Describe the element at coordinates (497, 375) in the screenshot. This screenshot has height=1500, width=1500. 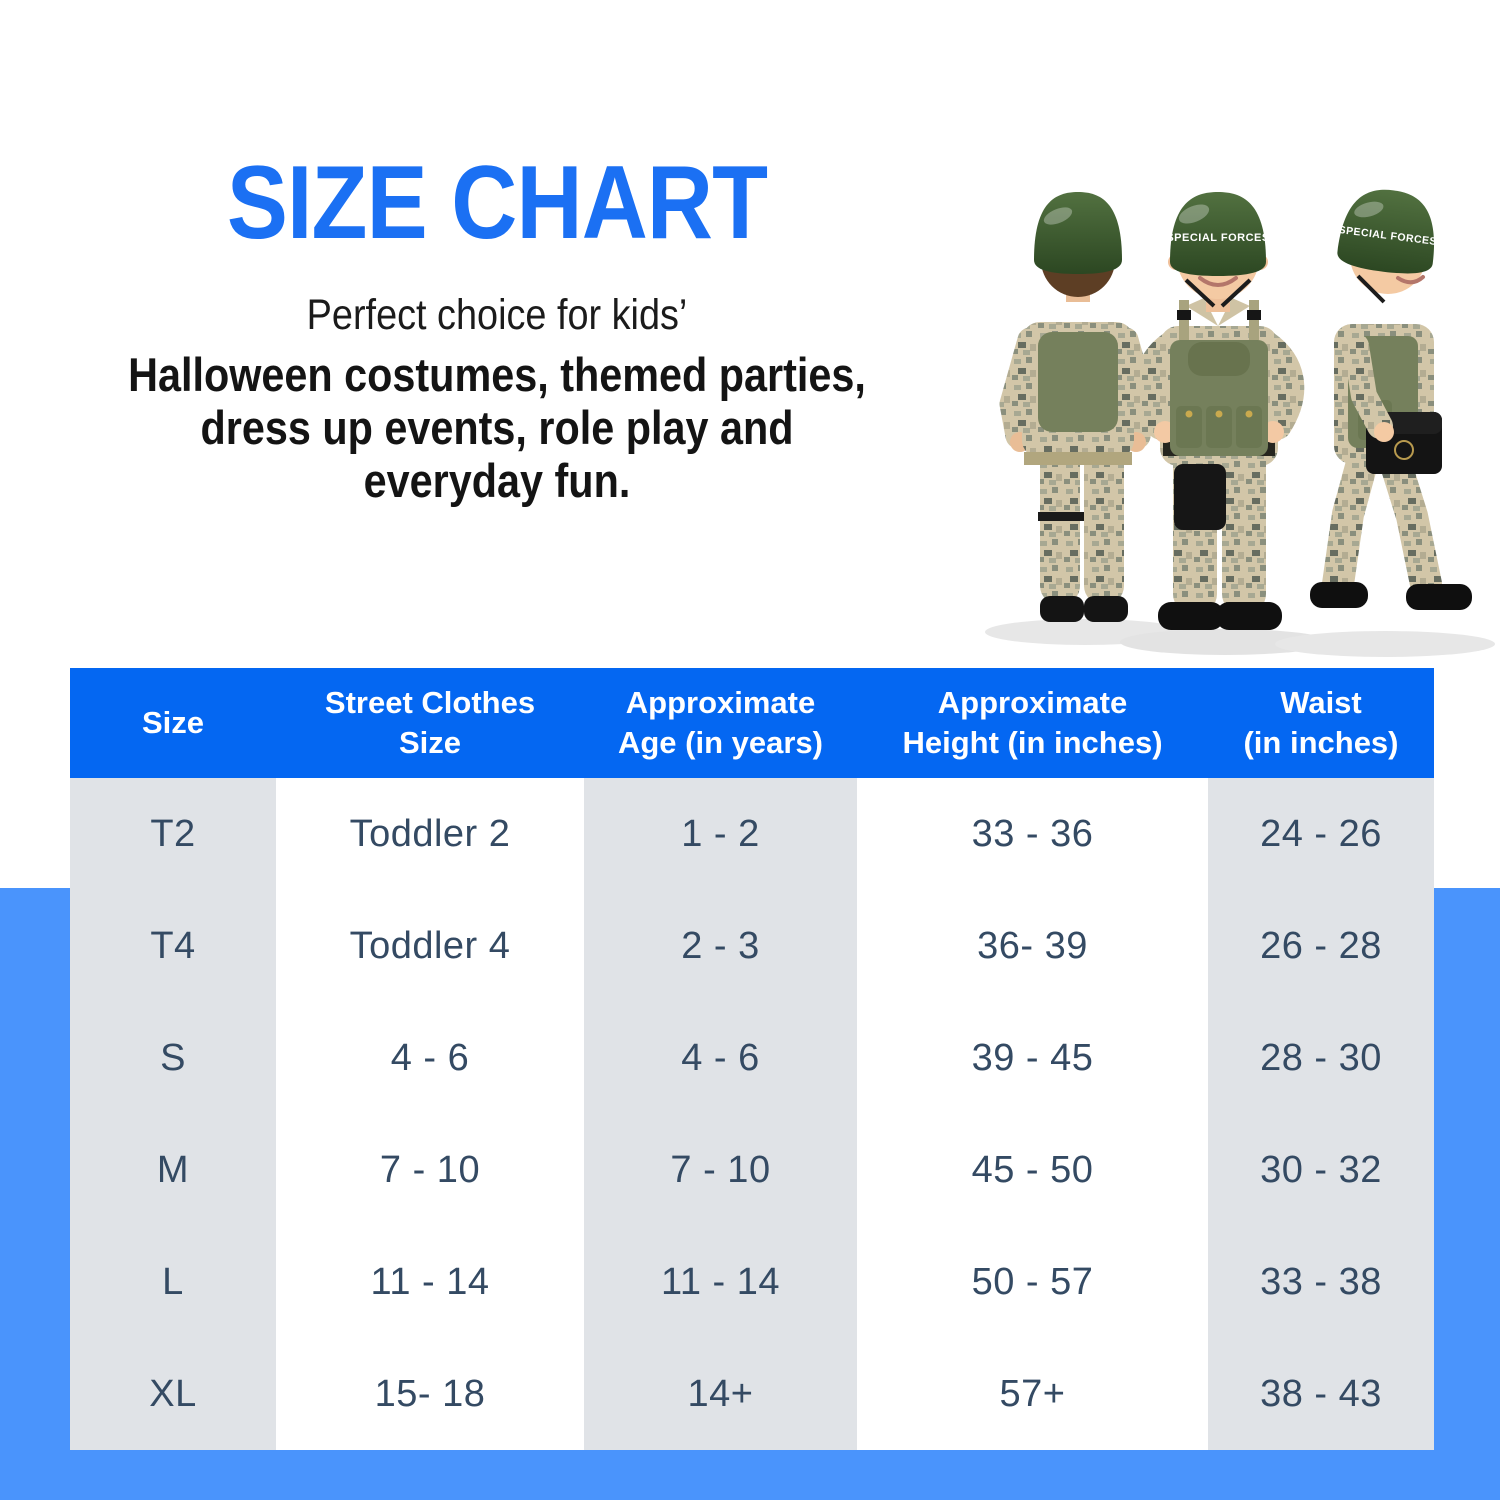
I see `hero-bold-line: Halloween costumes, themed parties,` at that location.